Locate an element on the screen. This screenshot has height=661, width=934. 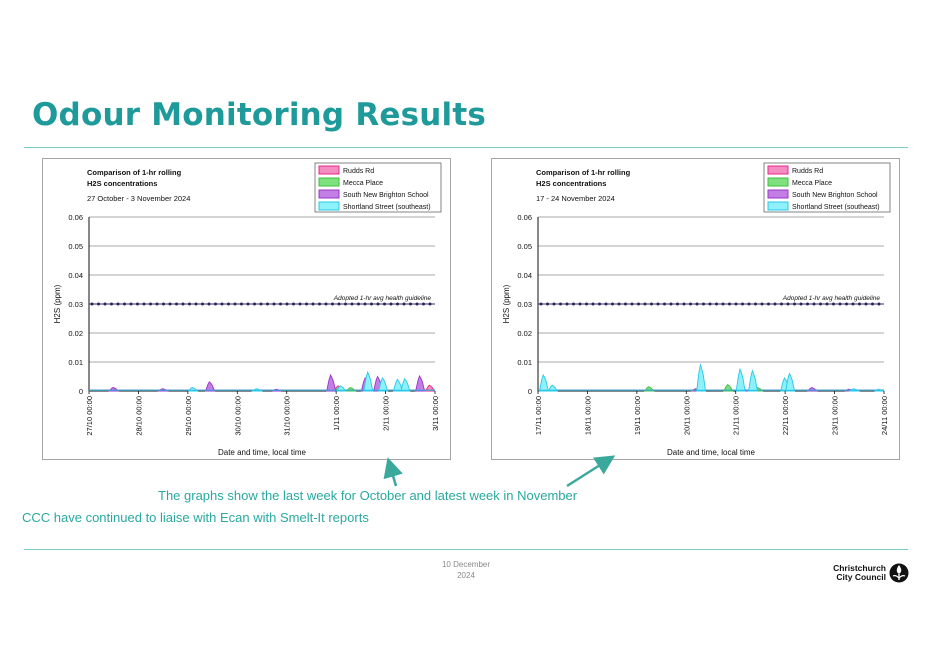
chart1-xtick-label-2: 19/11 00:00 is located at coordinates (637, 415).